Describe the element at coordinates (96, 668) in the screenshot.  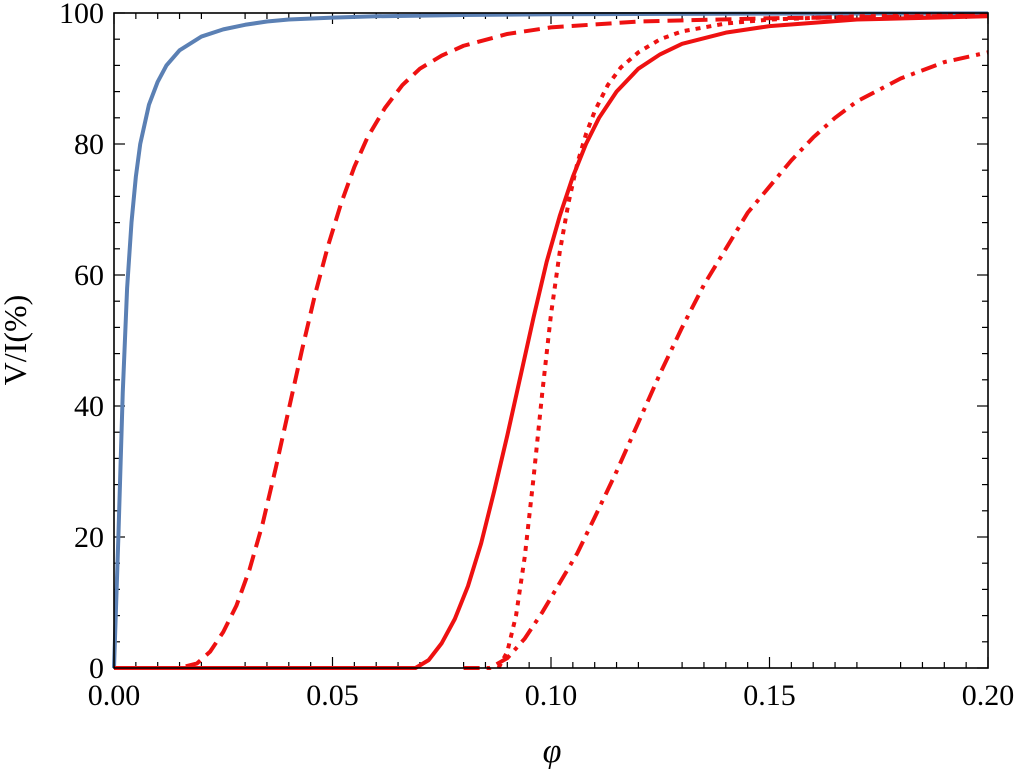
I see `y-tick-label: 0` at that location.